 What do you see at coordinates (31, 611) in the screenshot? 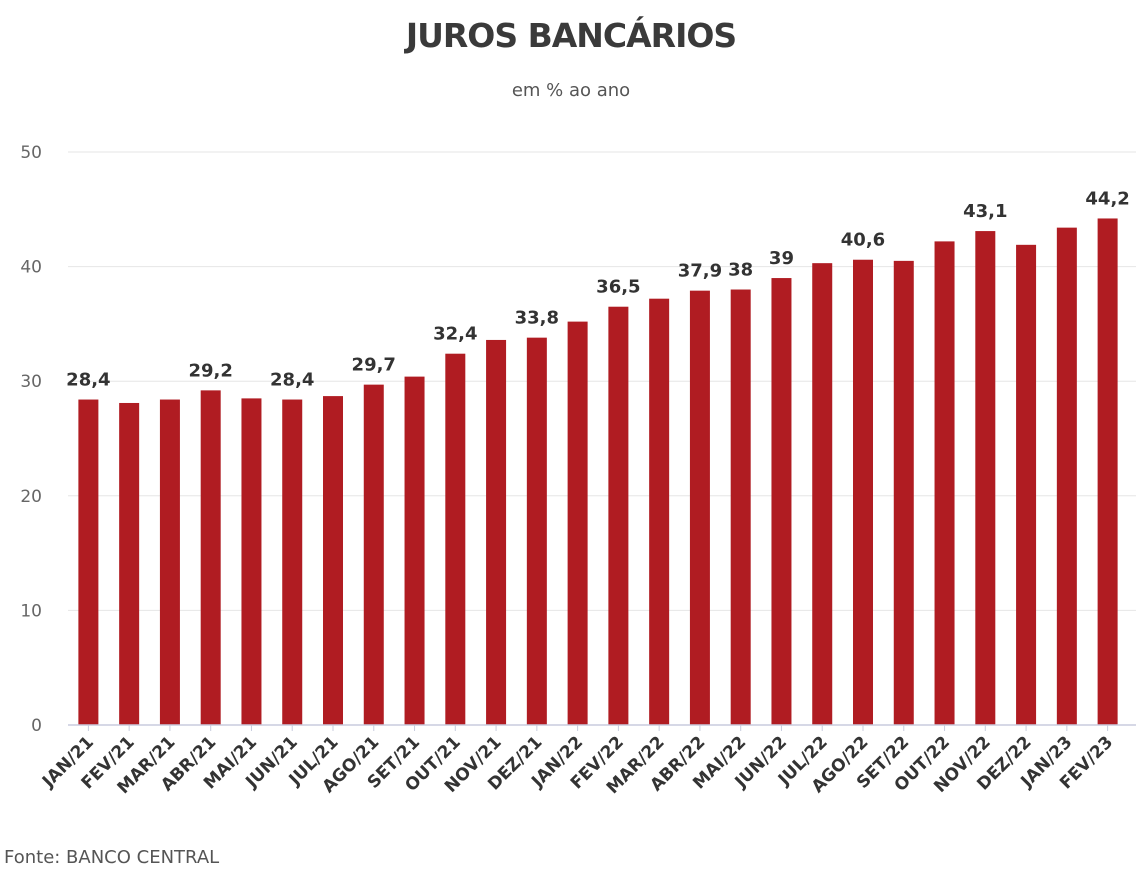
I see `y-tick-label: 10` at bounding box center [31, 611].